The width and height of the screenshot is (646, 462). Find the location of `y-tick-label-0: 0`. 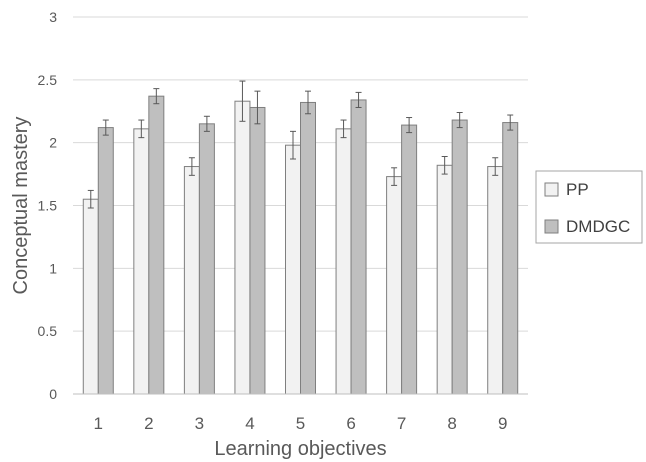

y-tick-label-0: 0 is located at coordinates (53, 394).